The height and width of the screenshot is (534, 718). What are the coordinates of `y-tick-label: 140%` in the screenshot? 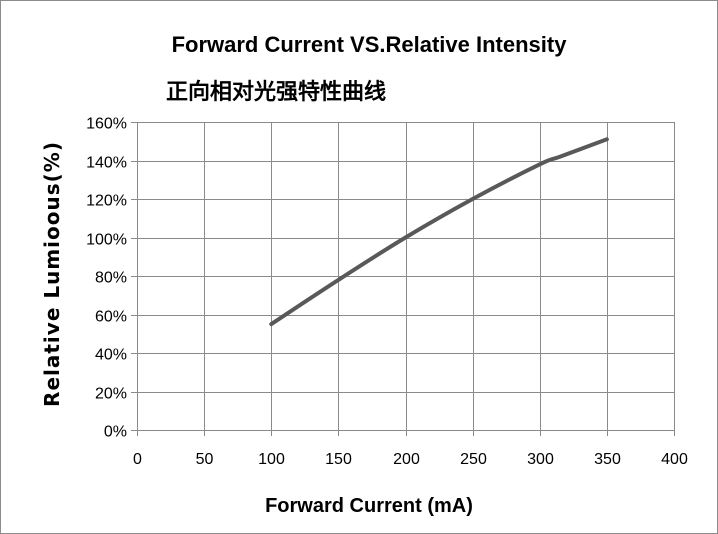 It's located at (106, 163).